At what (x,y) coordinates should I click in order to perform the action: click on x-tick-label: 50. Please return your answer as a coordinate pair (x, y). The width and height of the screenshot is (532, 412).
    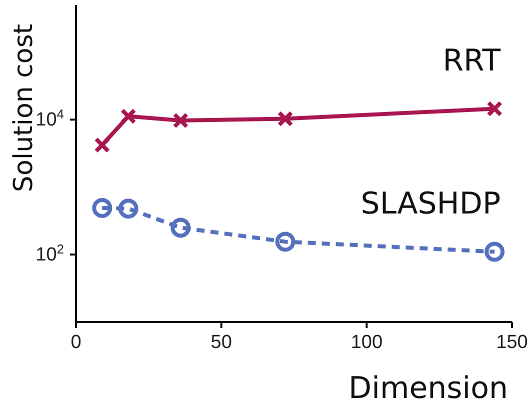
    Looking at the image, I should click on (221, 342).